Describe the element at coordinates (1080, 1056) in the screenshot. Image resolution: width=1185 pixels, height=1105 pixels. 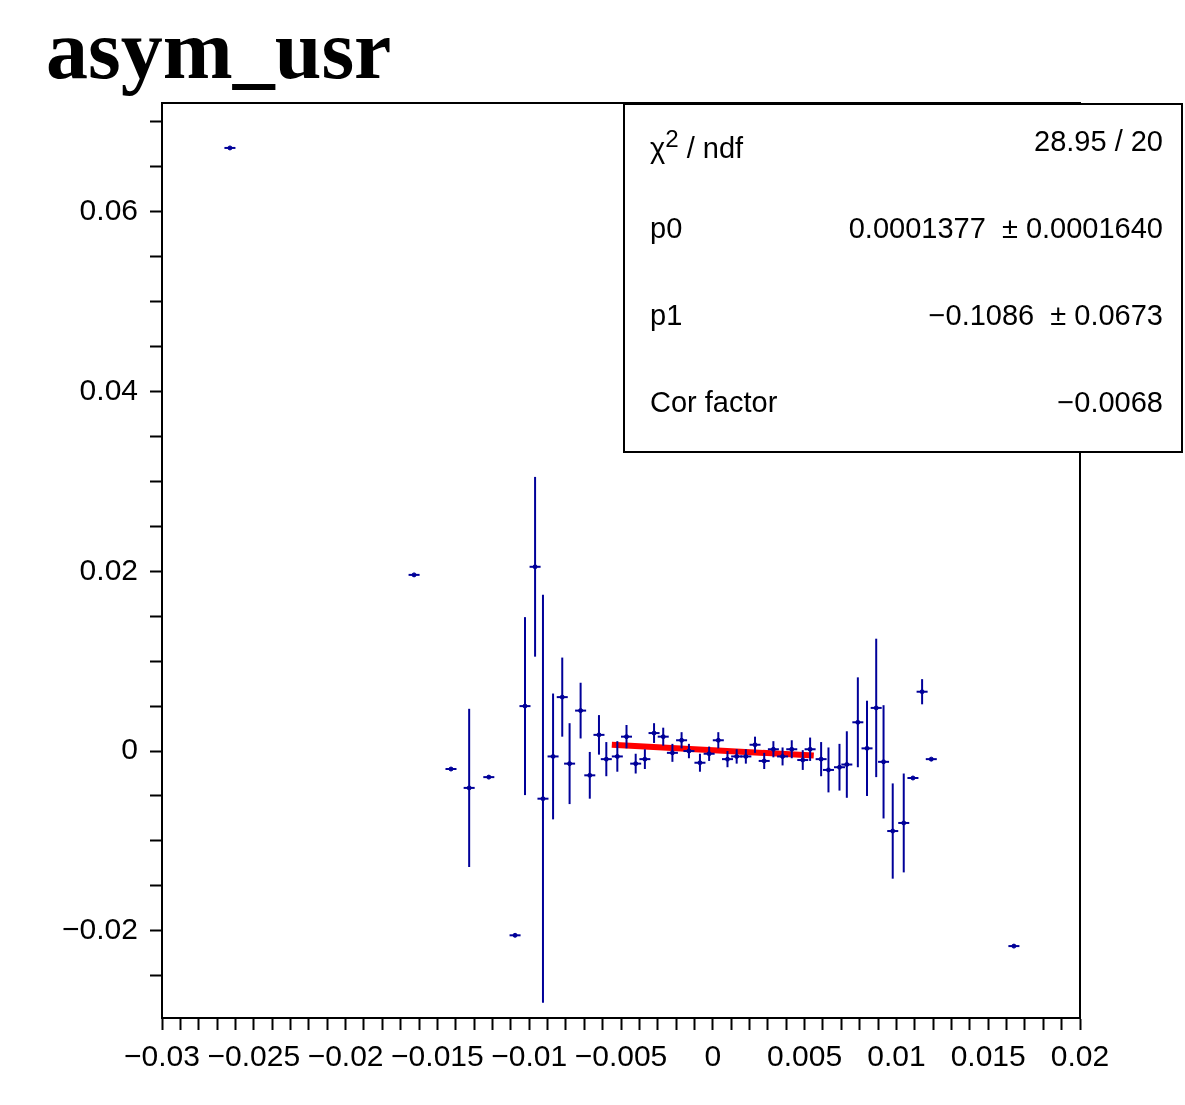
I see `x-tick-label: 0.02` at that location.